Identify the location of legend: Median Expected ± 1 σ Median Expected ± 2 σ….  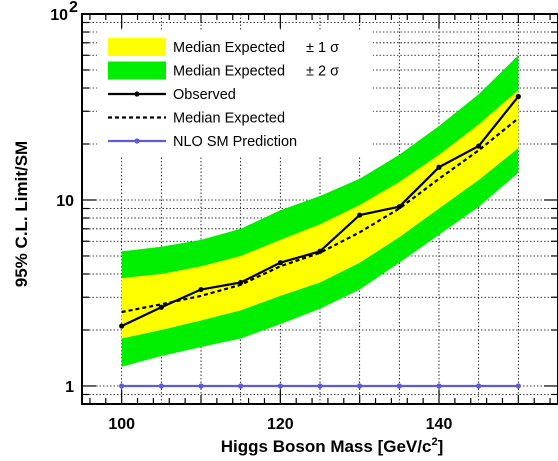
(235, 93).